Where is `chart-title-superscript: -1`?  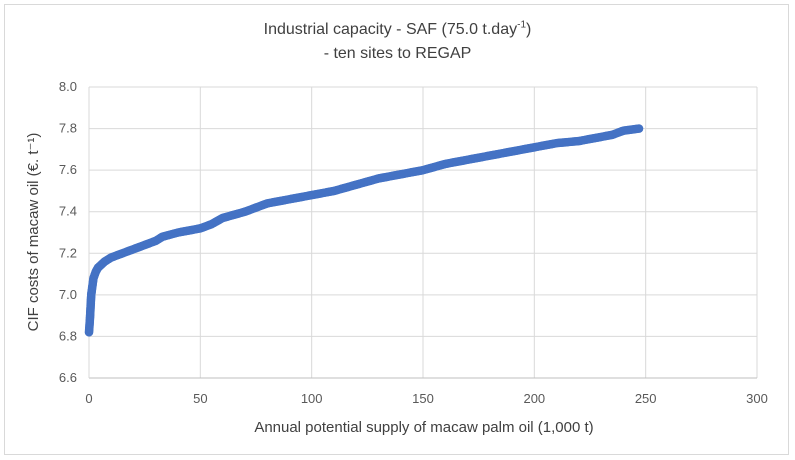
chart-title-superscript: -1 is located at coordinates (522, 25).